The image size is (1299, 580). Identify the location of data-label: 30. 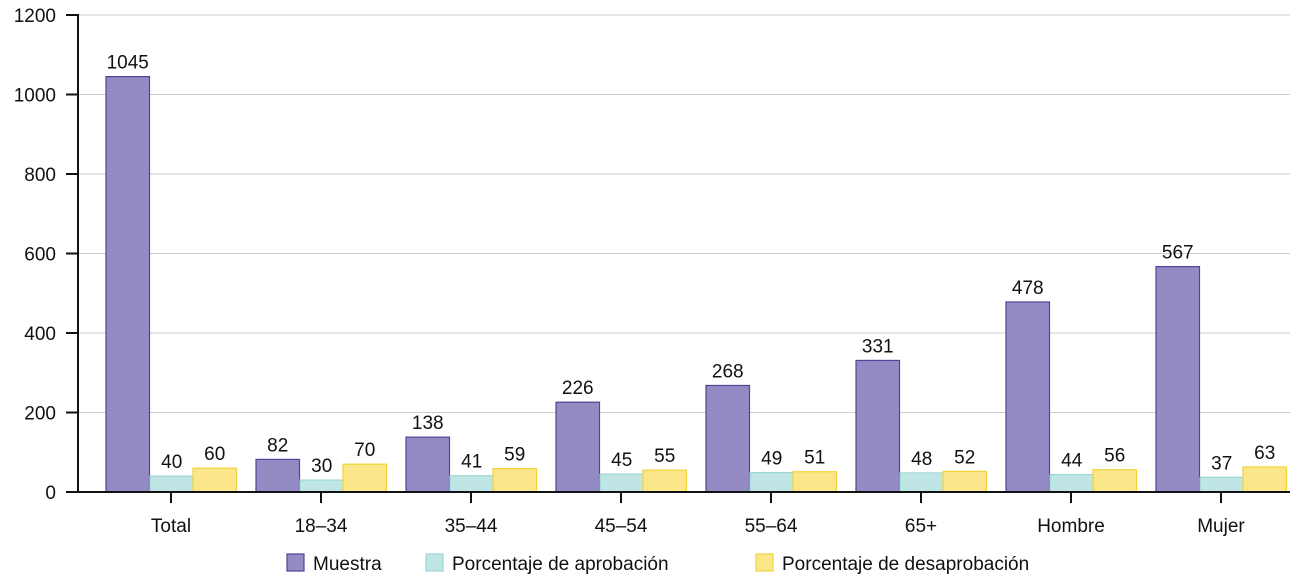
(321, 466).